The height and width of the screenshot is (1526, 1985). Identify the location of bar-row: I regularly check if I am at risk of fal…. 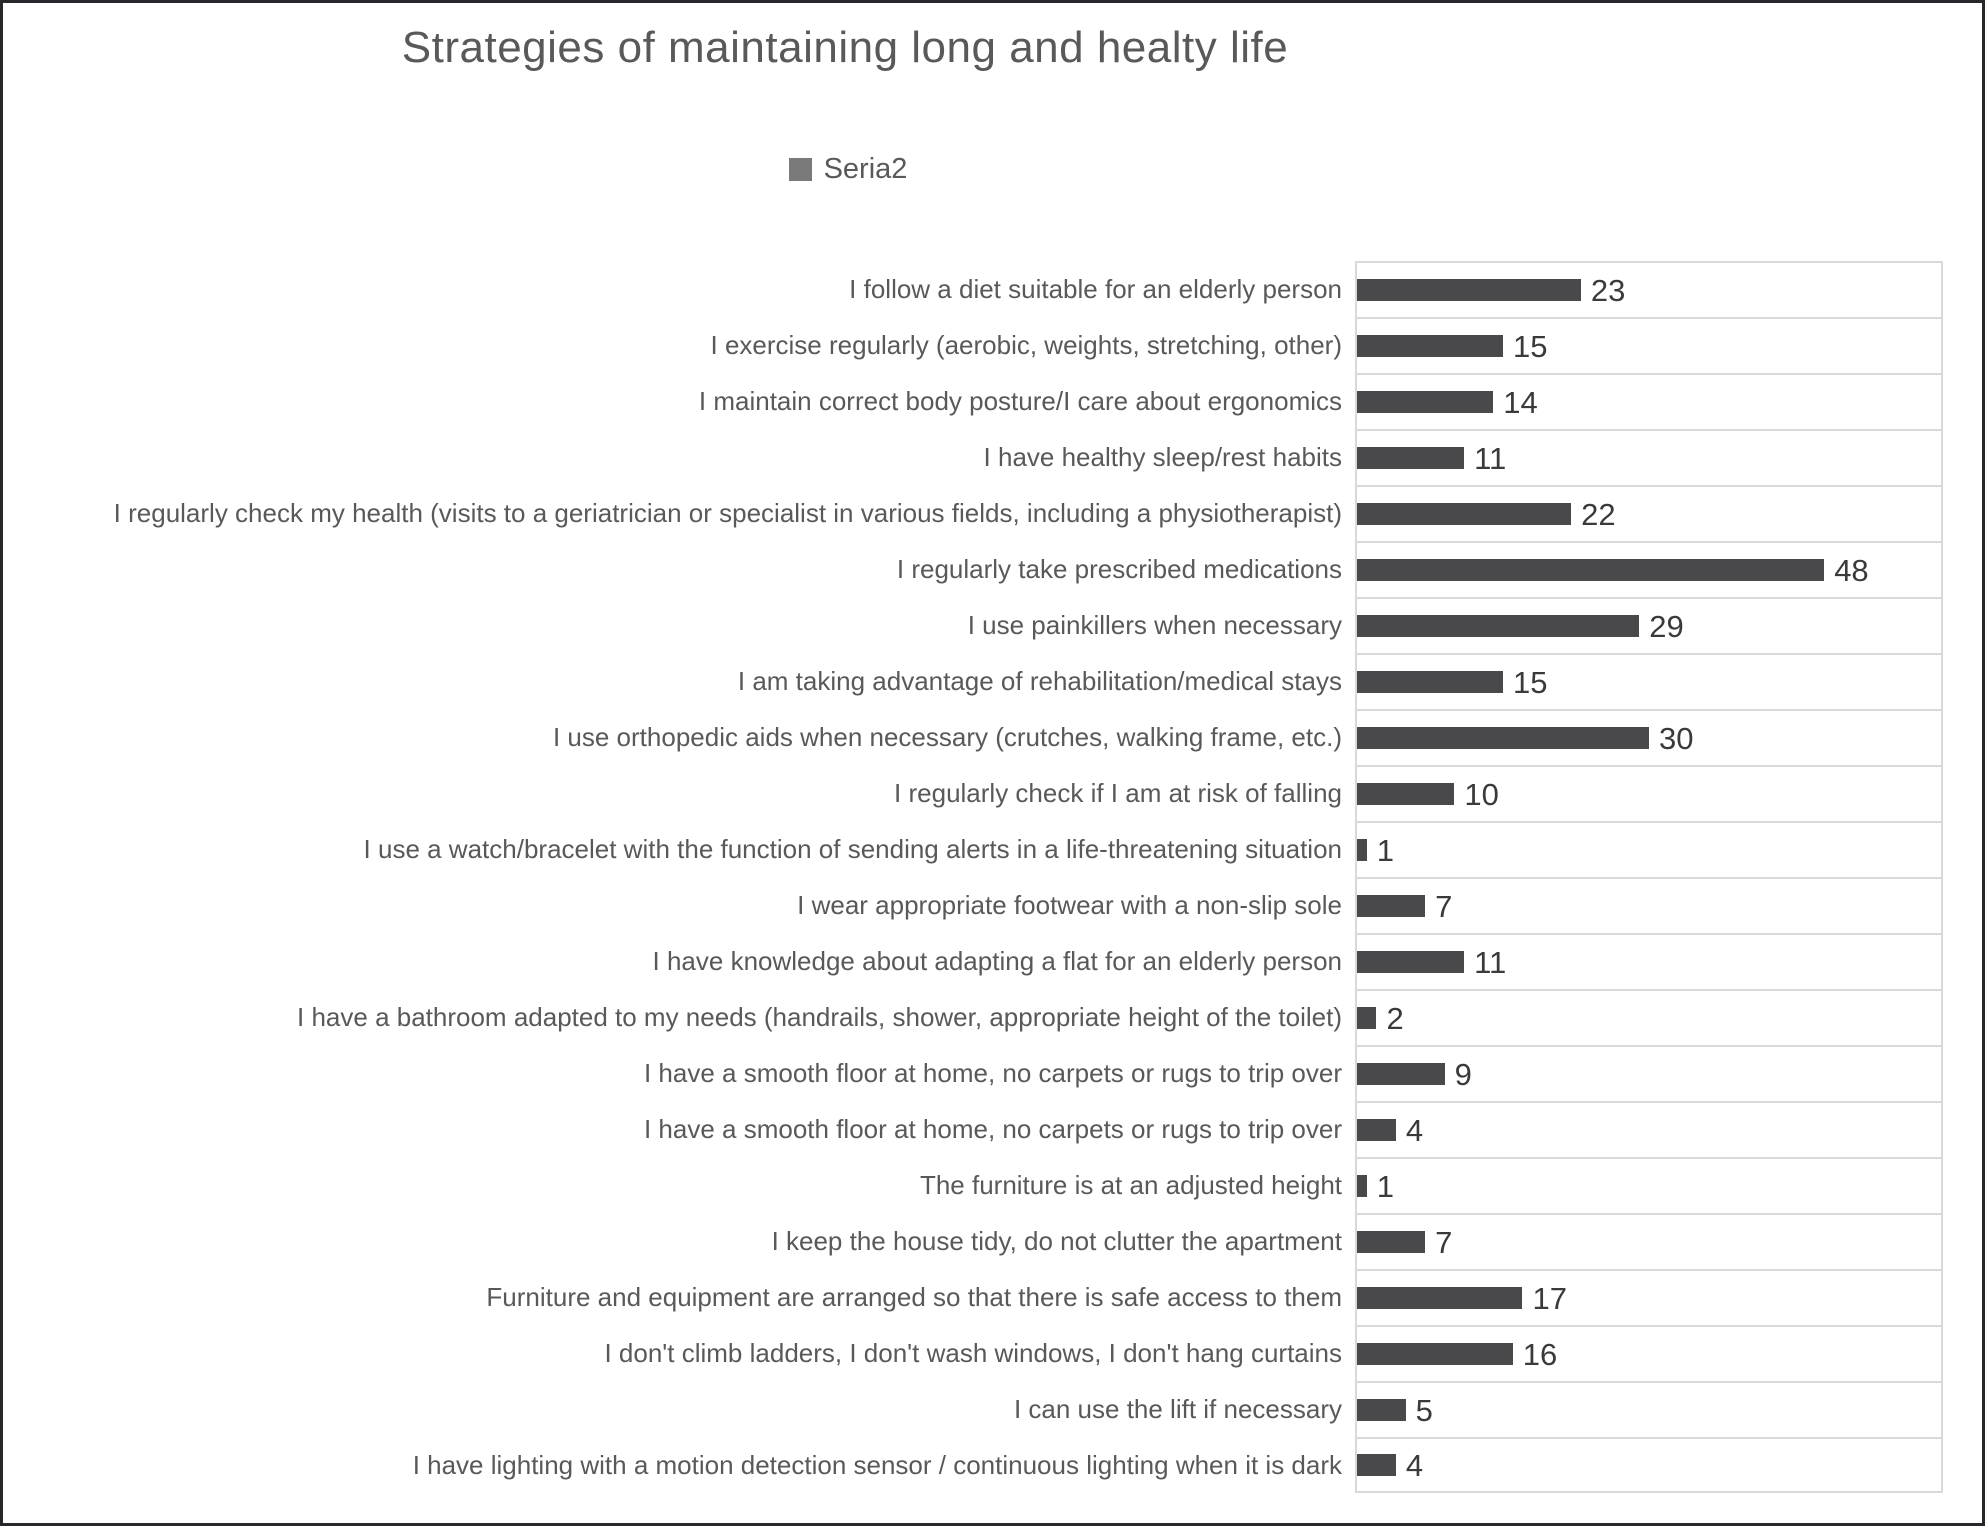
(973, 793).